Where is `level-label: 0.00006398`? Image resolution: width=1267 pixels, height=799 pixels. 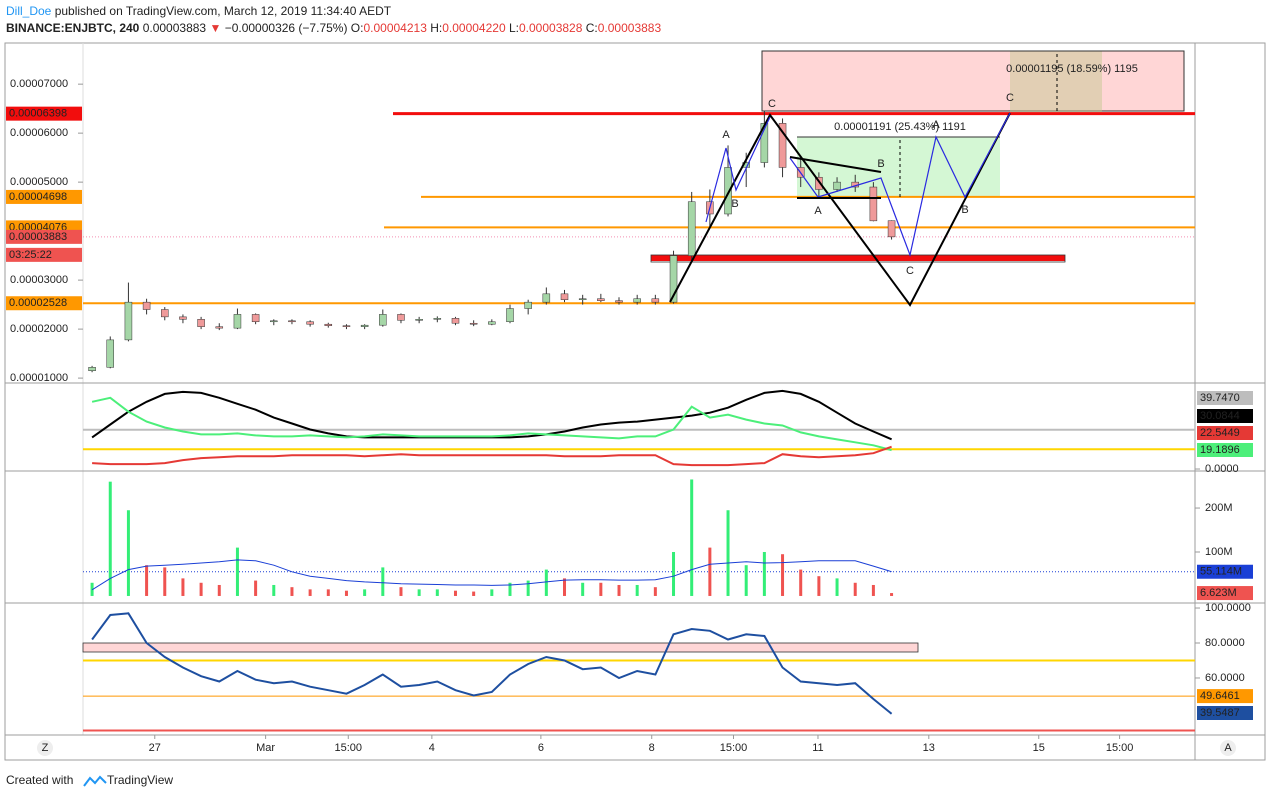 level-label: 0.00006398 is located at coordinates (38, 114).